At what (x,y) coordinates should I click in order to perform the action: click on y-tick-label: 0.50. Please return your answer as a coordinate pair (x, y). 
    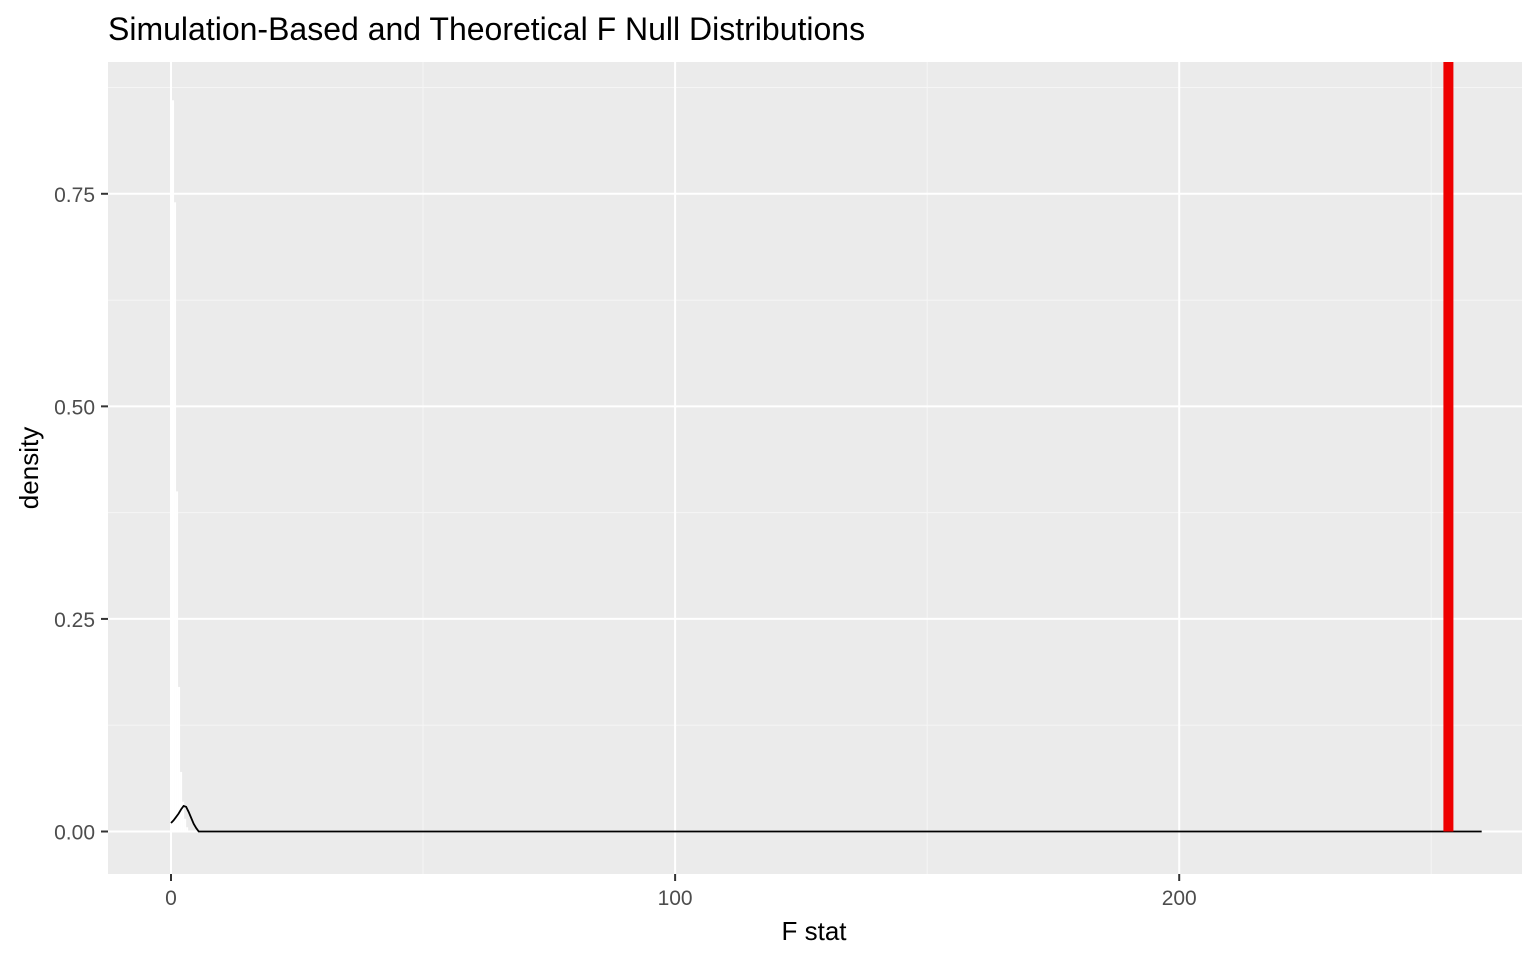
    Looking at the image, I should click on (74, 407).